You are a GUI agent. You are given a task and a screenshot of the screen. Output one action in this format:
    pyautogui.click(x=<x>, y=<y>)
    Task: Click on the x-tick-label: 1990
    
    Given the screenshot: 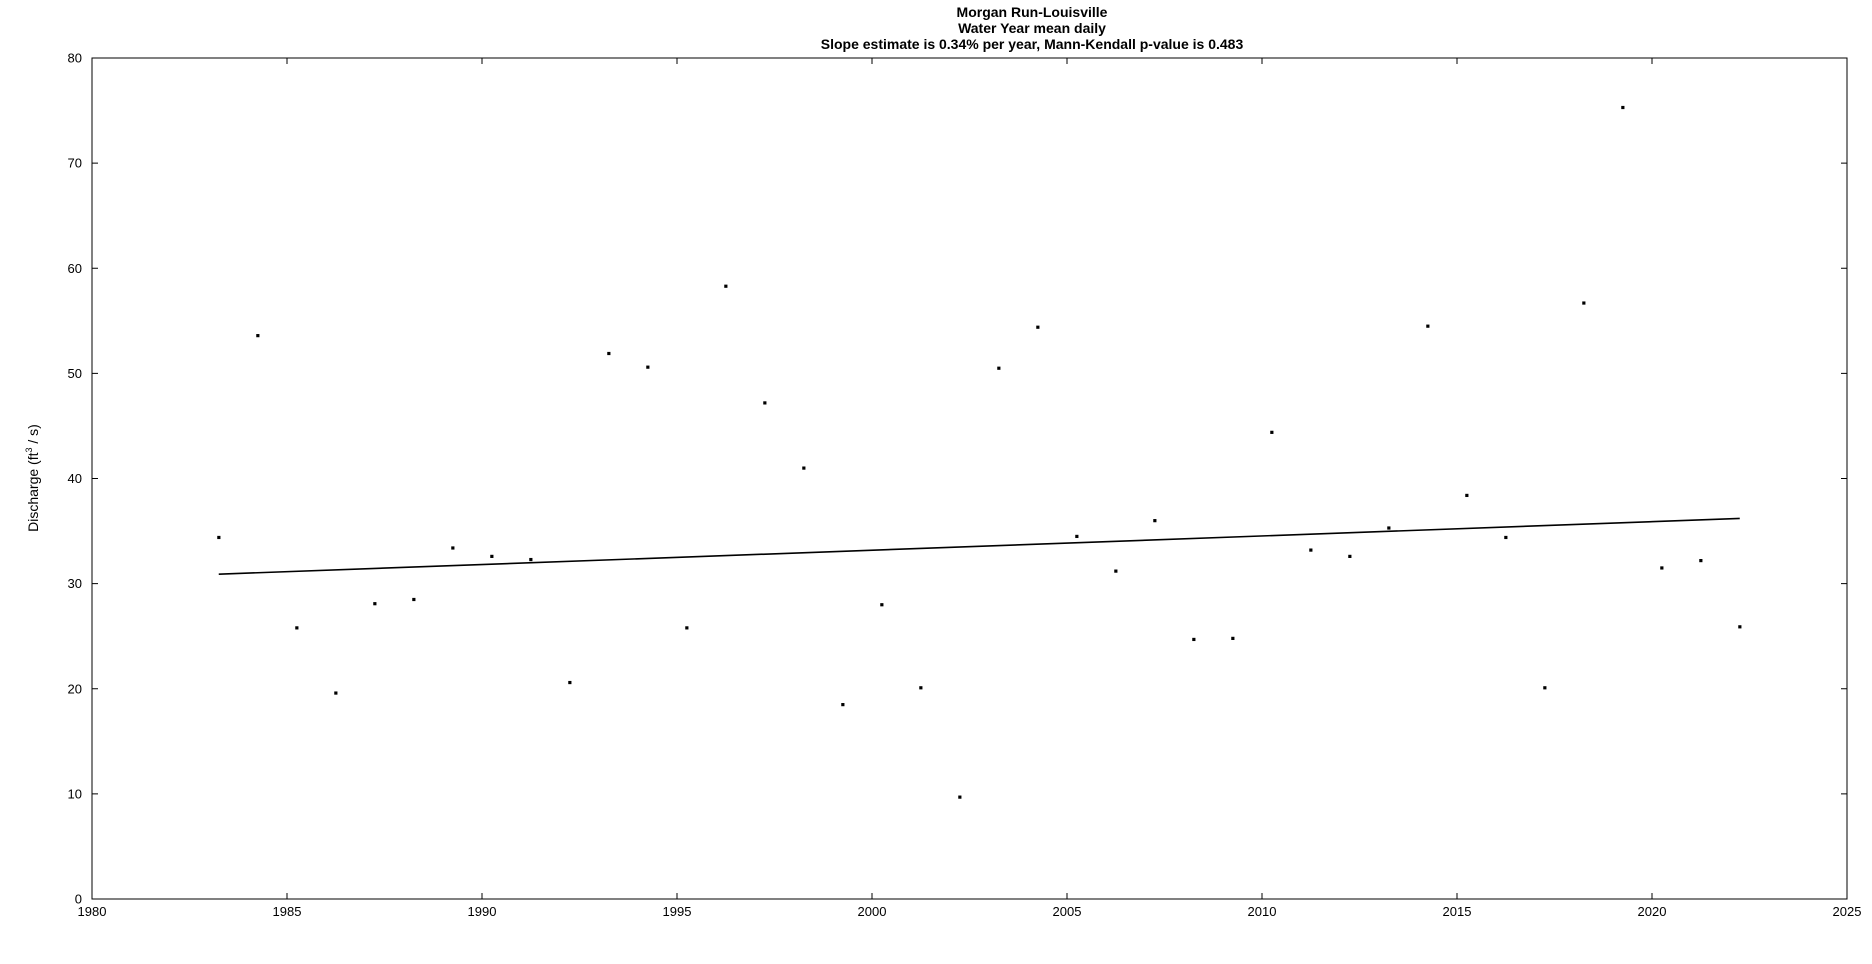 What is the action you would take?
    pyautogui.click(x=482, y=911)
    